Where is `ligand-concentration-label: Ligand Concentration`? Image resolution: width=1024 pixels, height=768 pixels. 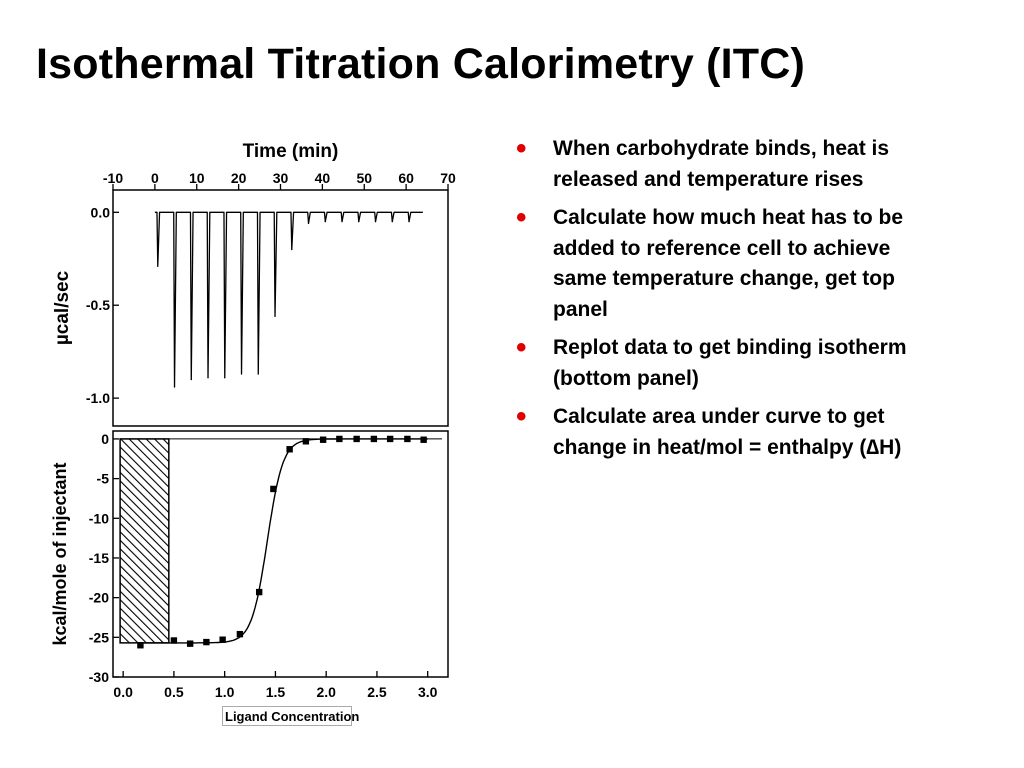
ligand-concentration-label: Ligand Concentration is located at coordinates (290, 716).